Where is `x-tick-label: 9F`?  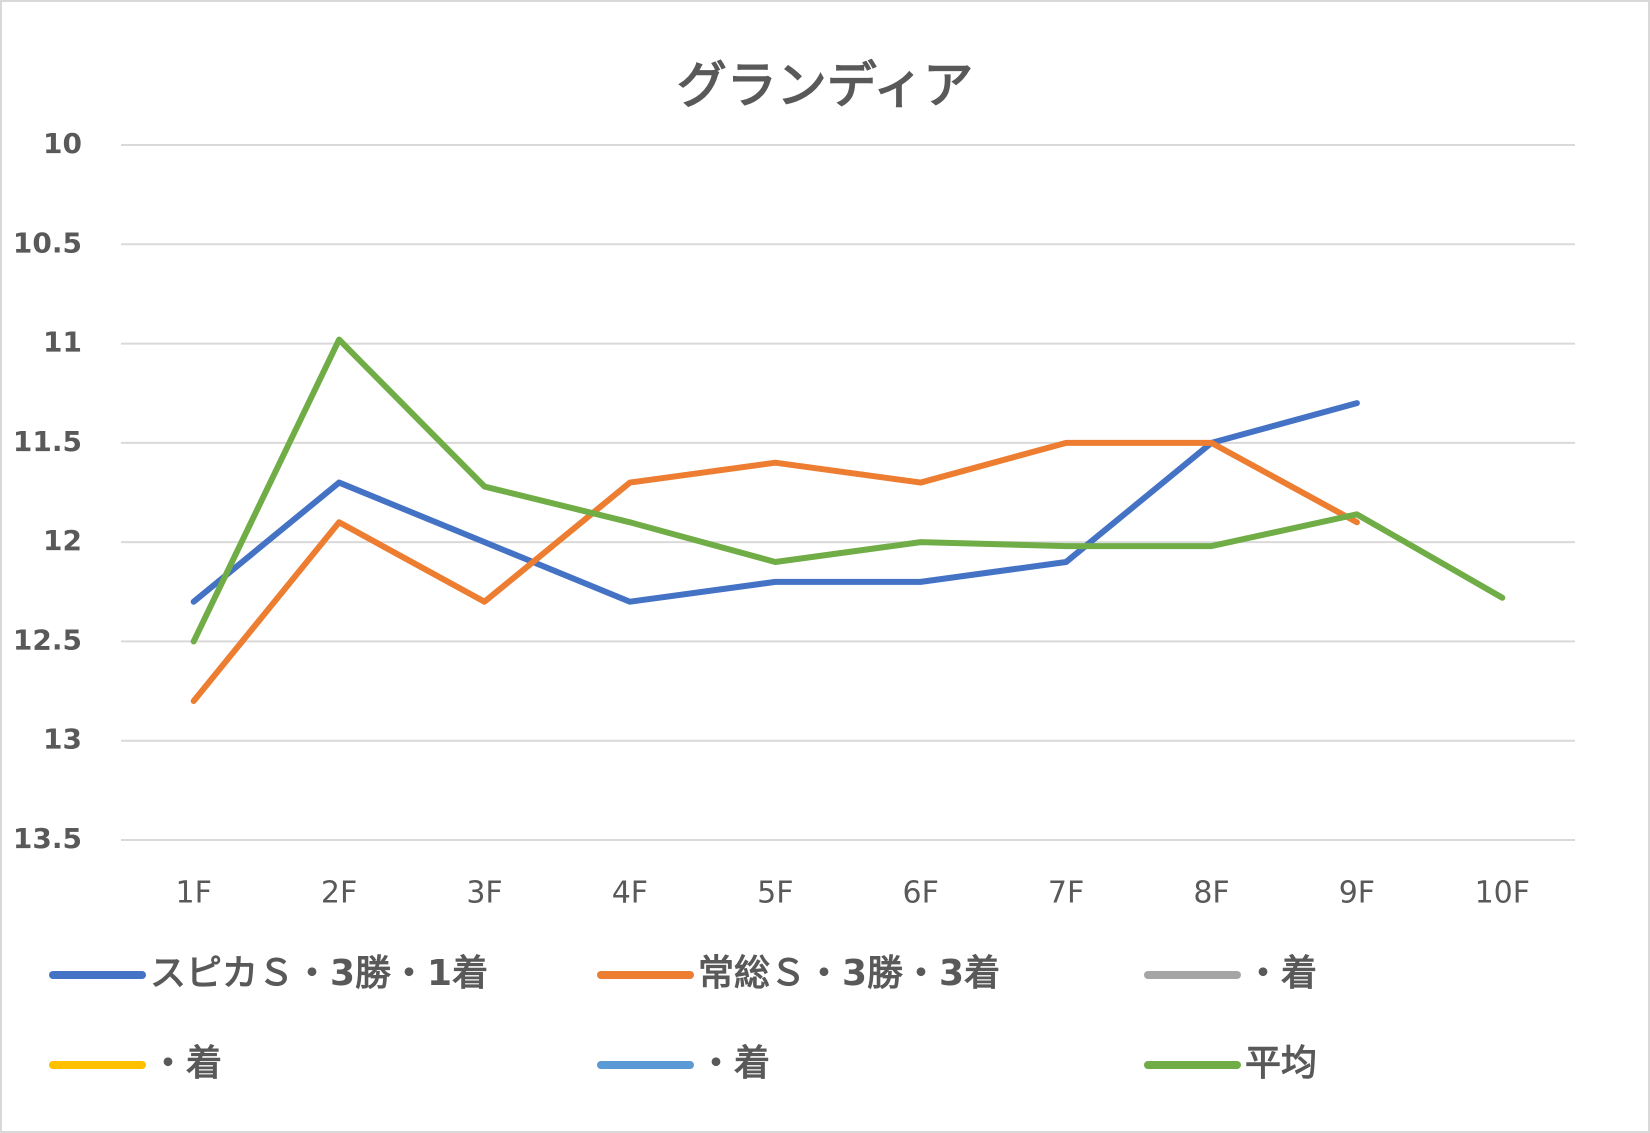
x-tick-label: 9F is located at coordinates (1357, 893).